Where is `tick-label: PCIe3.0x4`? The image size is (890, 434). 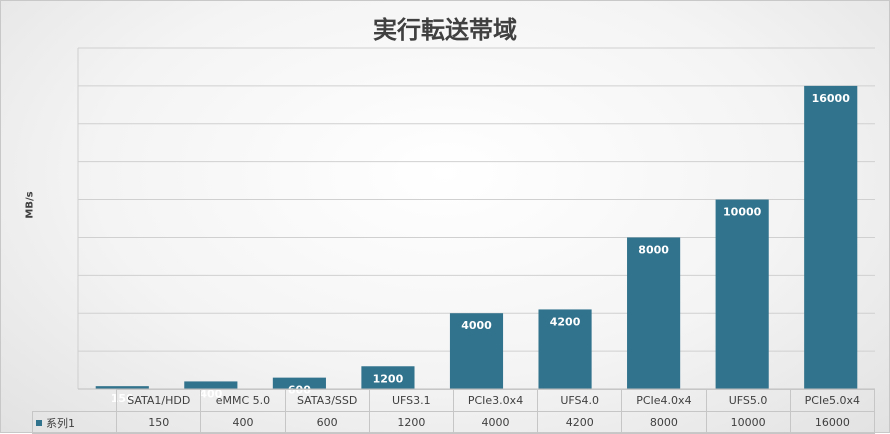 tick-label: PCIe3.0x4 is located at coordinates (495, 400).